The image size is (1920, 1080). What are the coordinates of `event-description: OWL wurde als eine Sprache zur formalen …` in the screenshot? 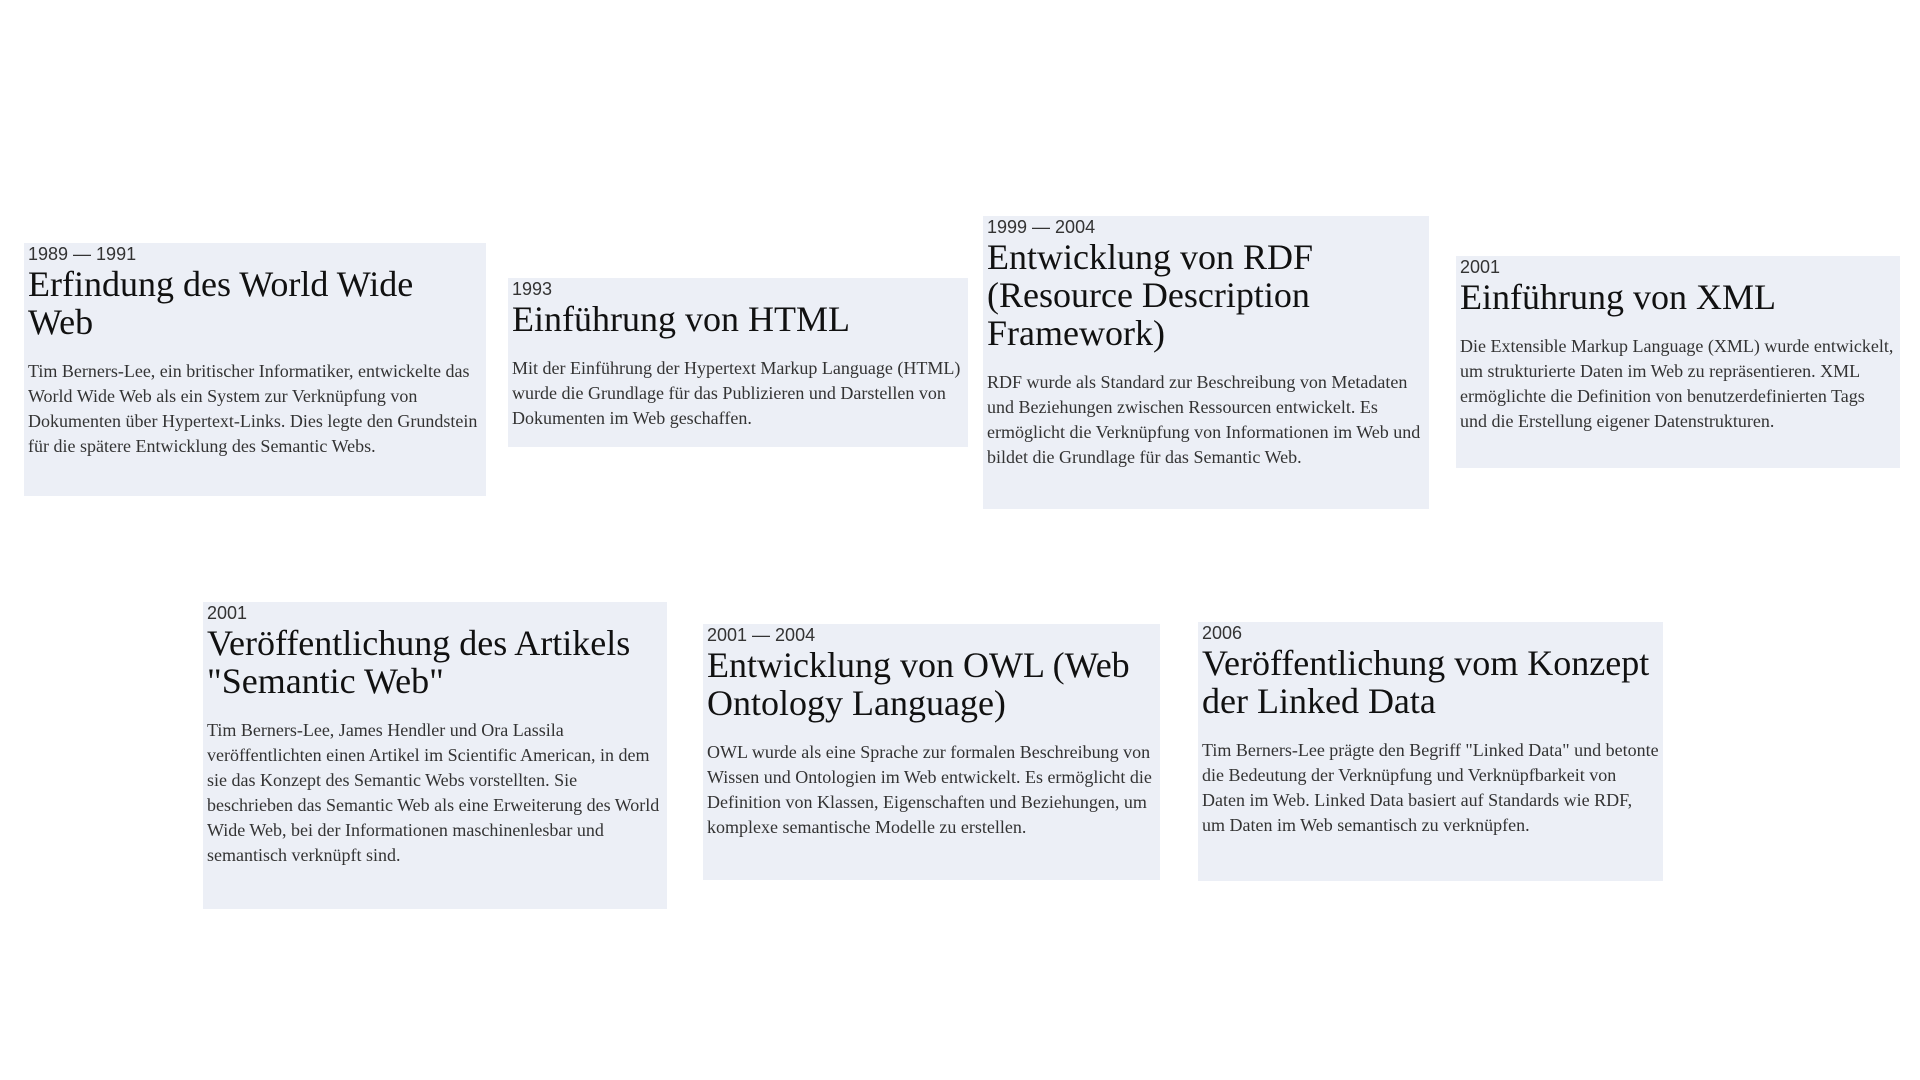 It's located at (929, 789).